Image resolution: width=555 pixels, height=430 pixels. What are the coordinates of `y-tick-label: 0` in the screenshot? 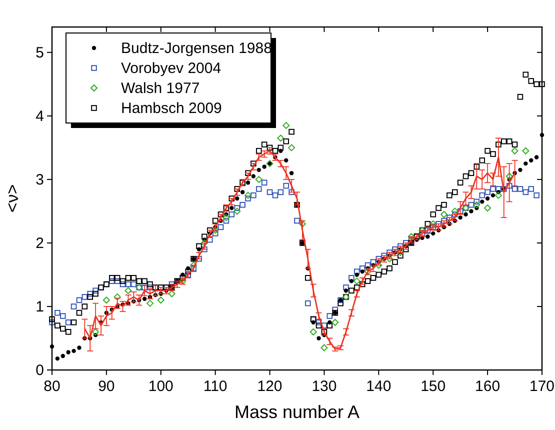 It's located at (40, 370).